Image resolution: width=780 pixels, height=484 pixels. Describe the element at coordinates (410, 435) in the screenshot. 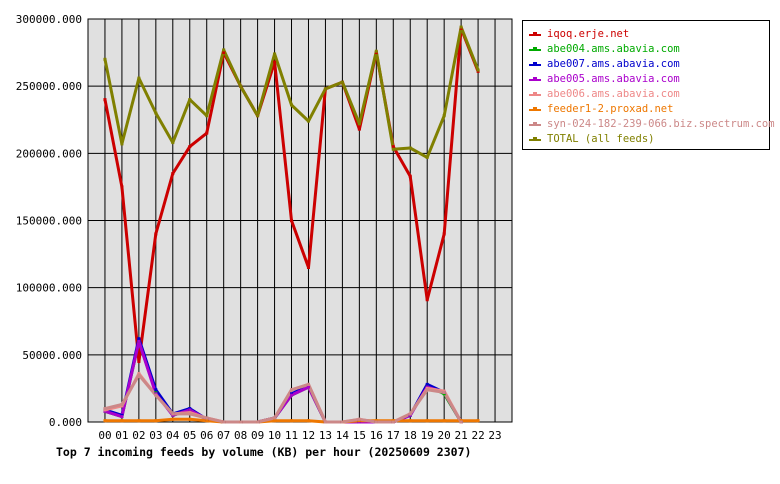

I see `x-tick-label: 18` at that location.